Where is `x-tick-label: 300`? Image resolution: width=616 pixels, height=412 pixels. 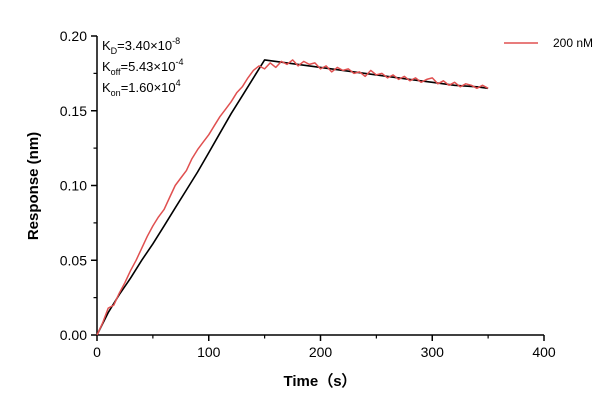
x-tick-label: 300 is located at coordinates (433, 352).